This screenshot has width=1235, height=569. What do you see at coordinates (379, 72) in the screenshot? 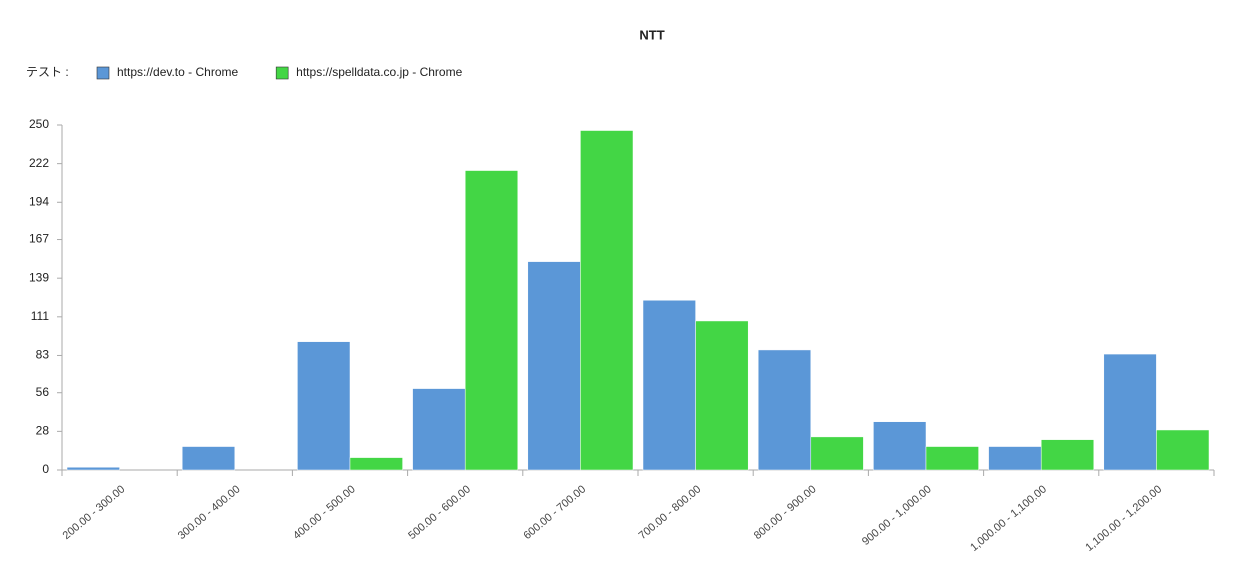
I see `legend-label: https://spelldata.co.jp - Chrome` at bounding box center [379, 72].